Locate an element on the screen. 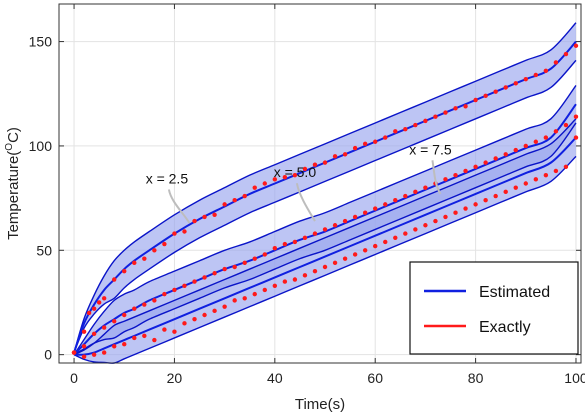  annotation-label: x = 2.5 is located at coordinates (167, 179).